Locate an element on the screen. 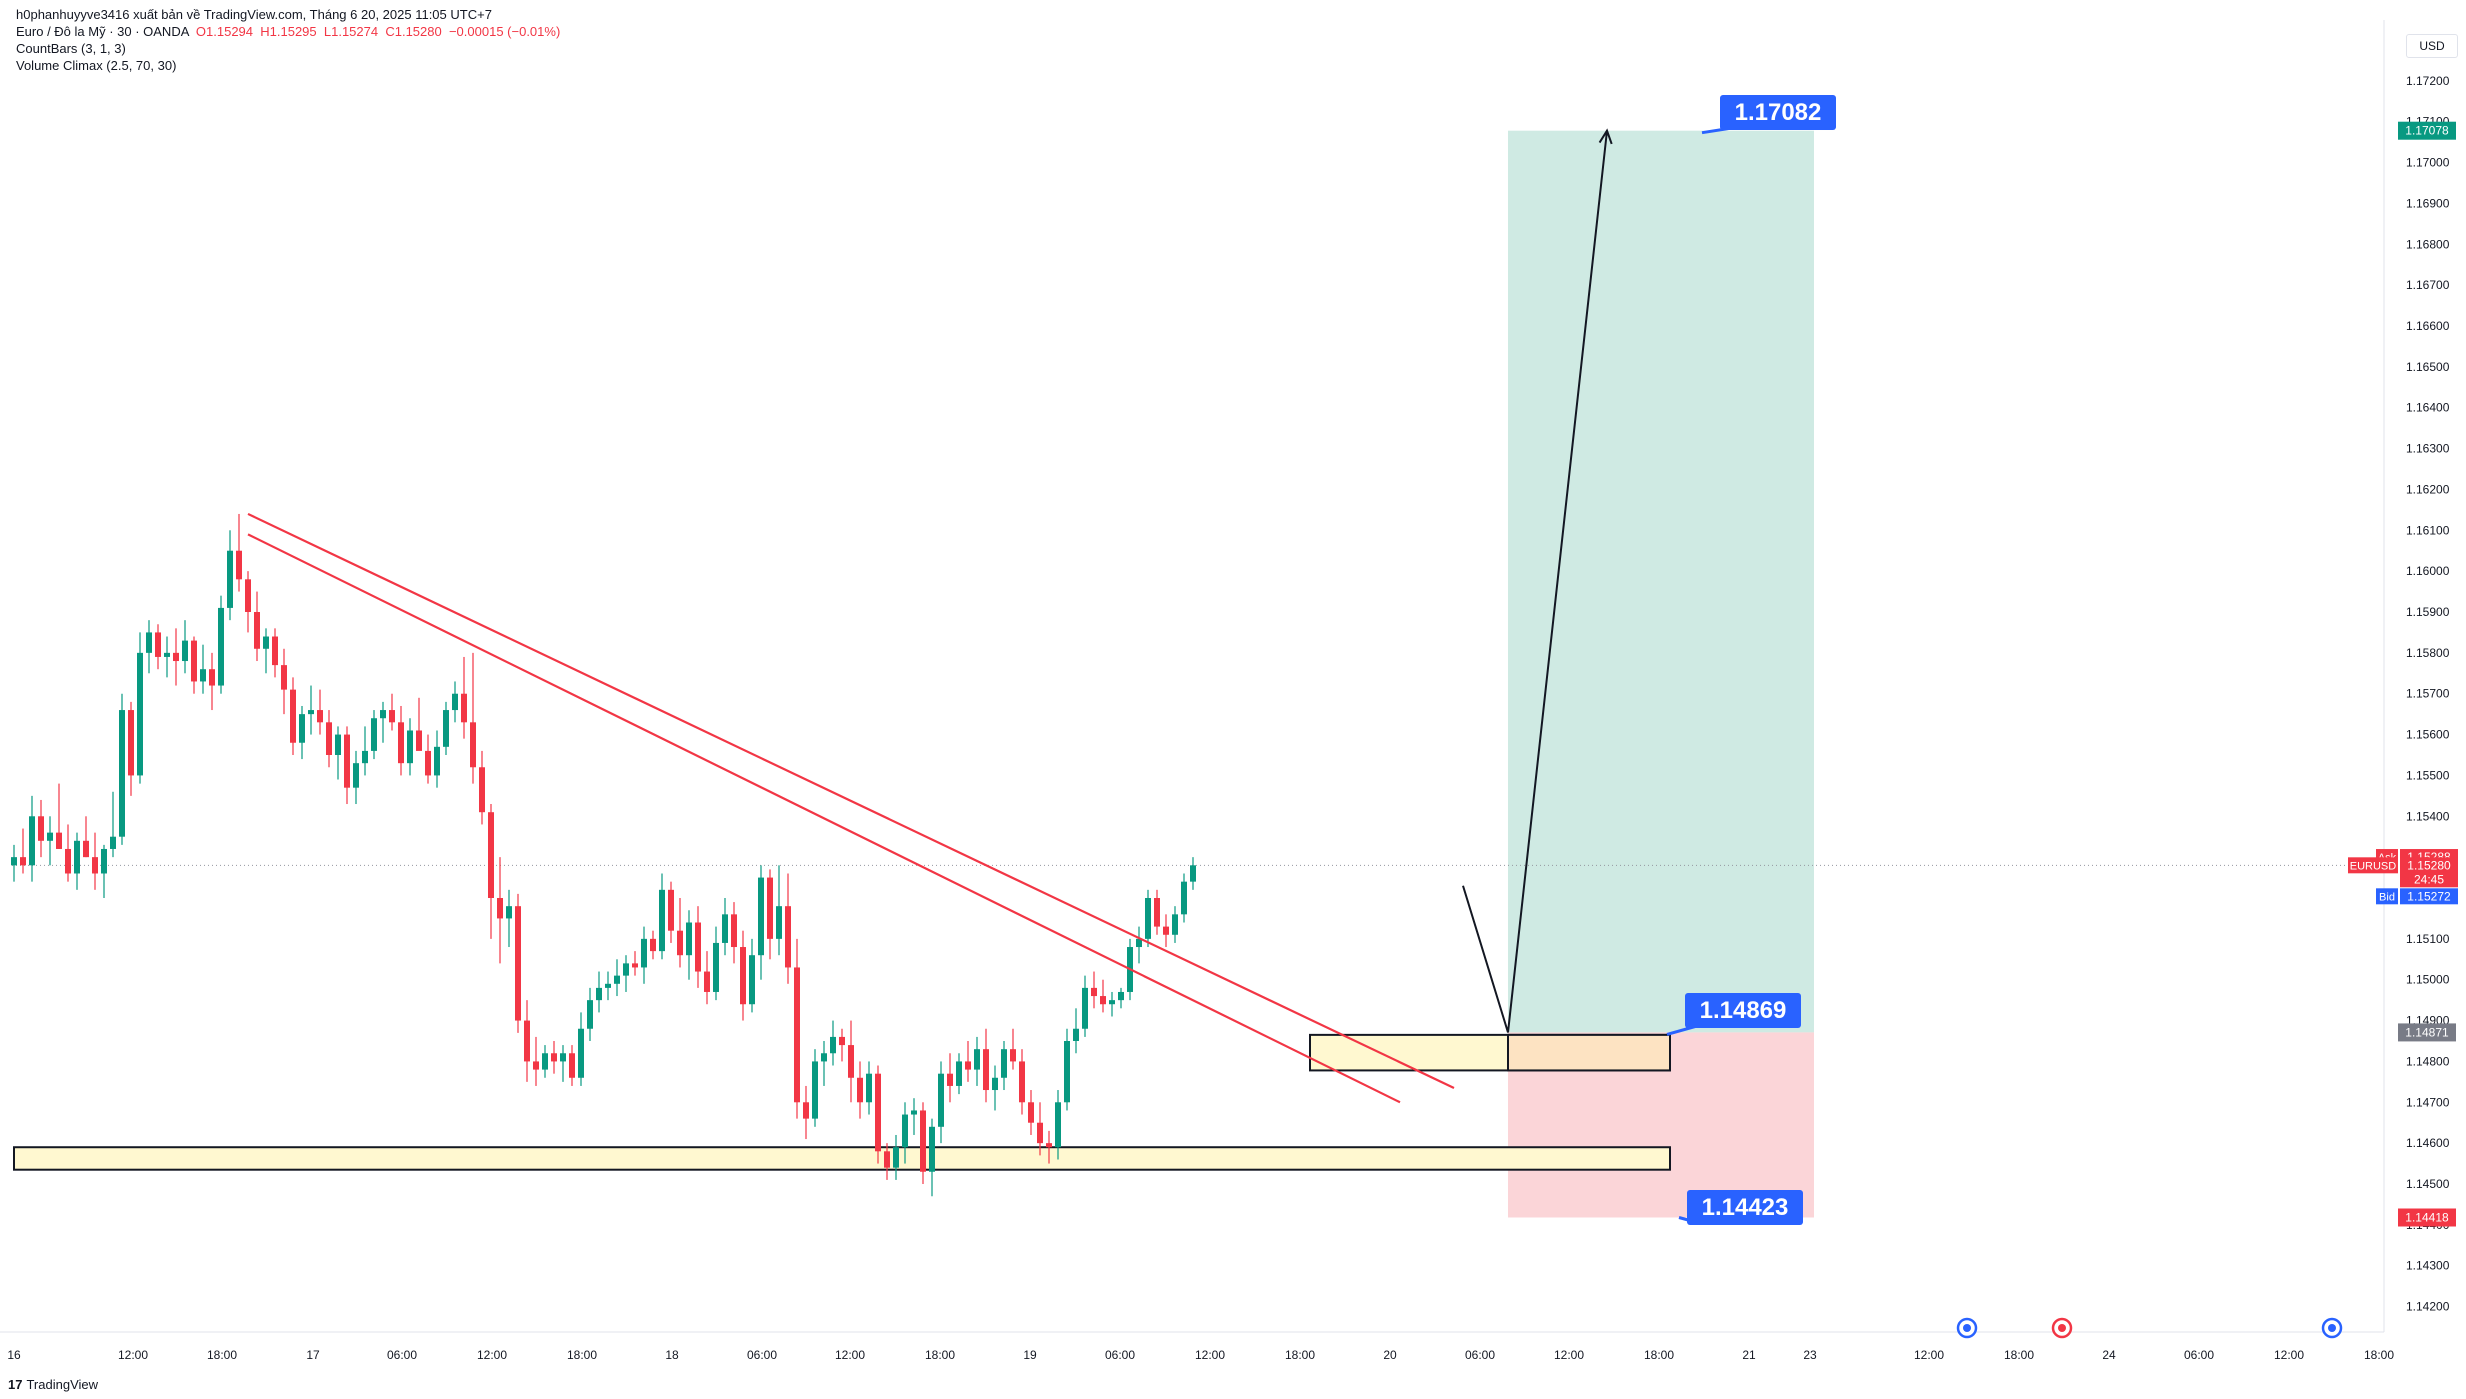  economic-event-dot is located at coordinates (1967, 1328).